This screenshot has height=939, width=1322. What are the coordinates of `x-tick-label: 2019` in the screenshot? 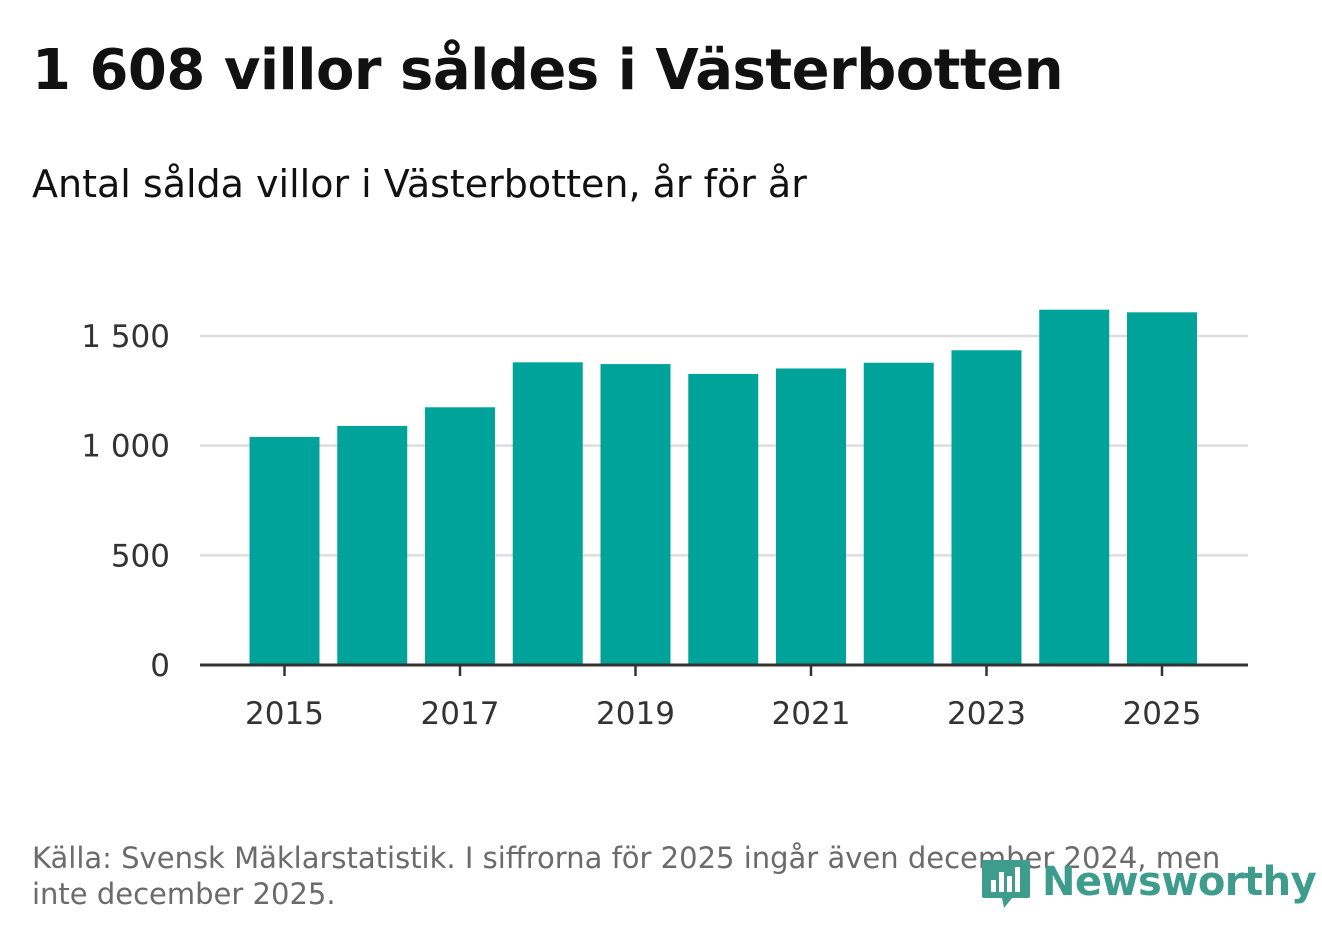 It's located at (635, 714).